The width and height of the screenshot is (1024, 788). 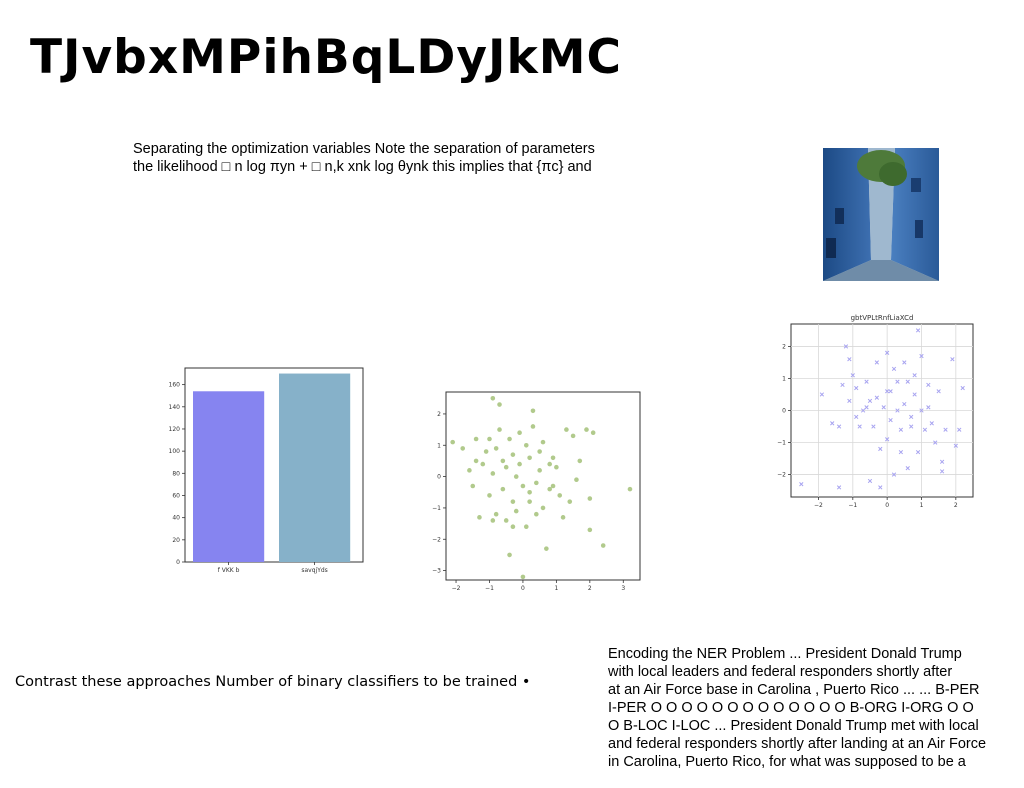 What do you see at coordinates (175, 407) in the screenshot?
I see `bar-y-tick-label: 140` at bounding box center [175, 407].